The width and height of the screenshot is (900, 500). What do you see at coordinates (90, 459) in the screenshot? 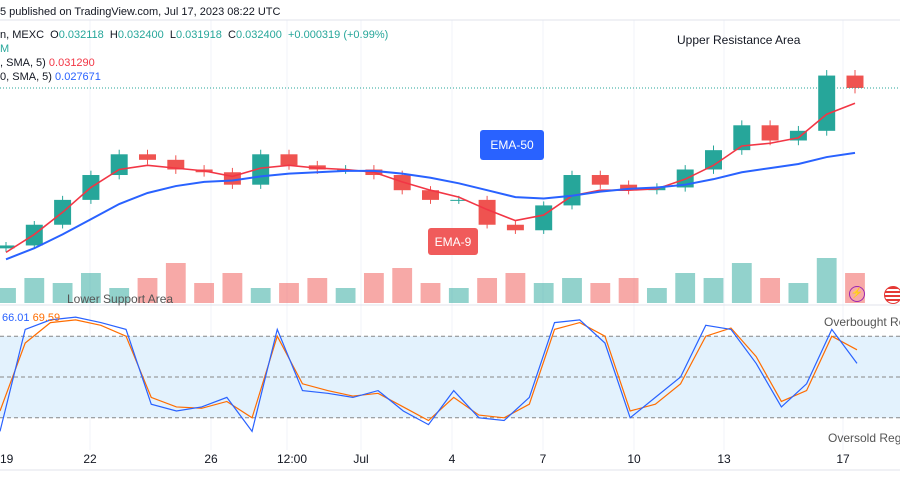
I see `x-tick-label: 22` at bounding box center [90, 459].